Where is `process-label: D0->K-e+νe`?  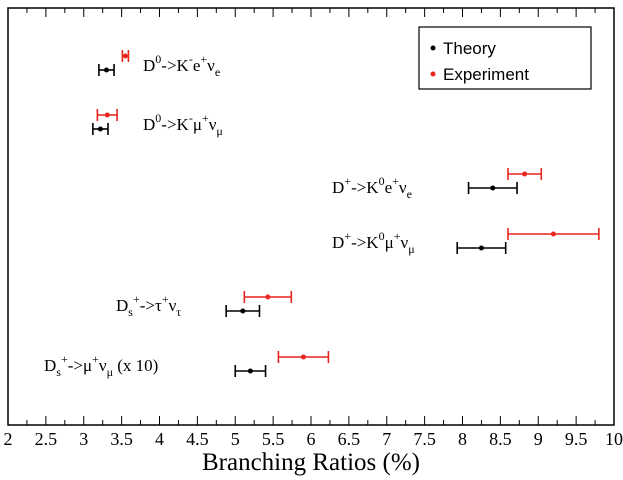 process-label: D0->K-e+νe is located at coordinates (181, 65).